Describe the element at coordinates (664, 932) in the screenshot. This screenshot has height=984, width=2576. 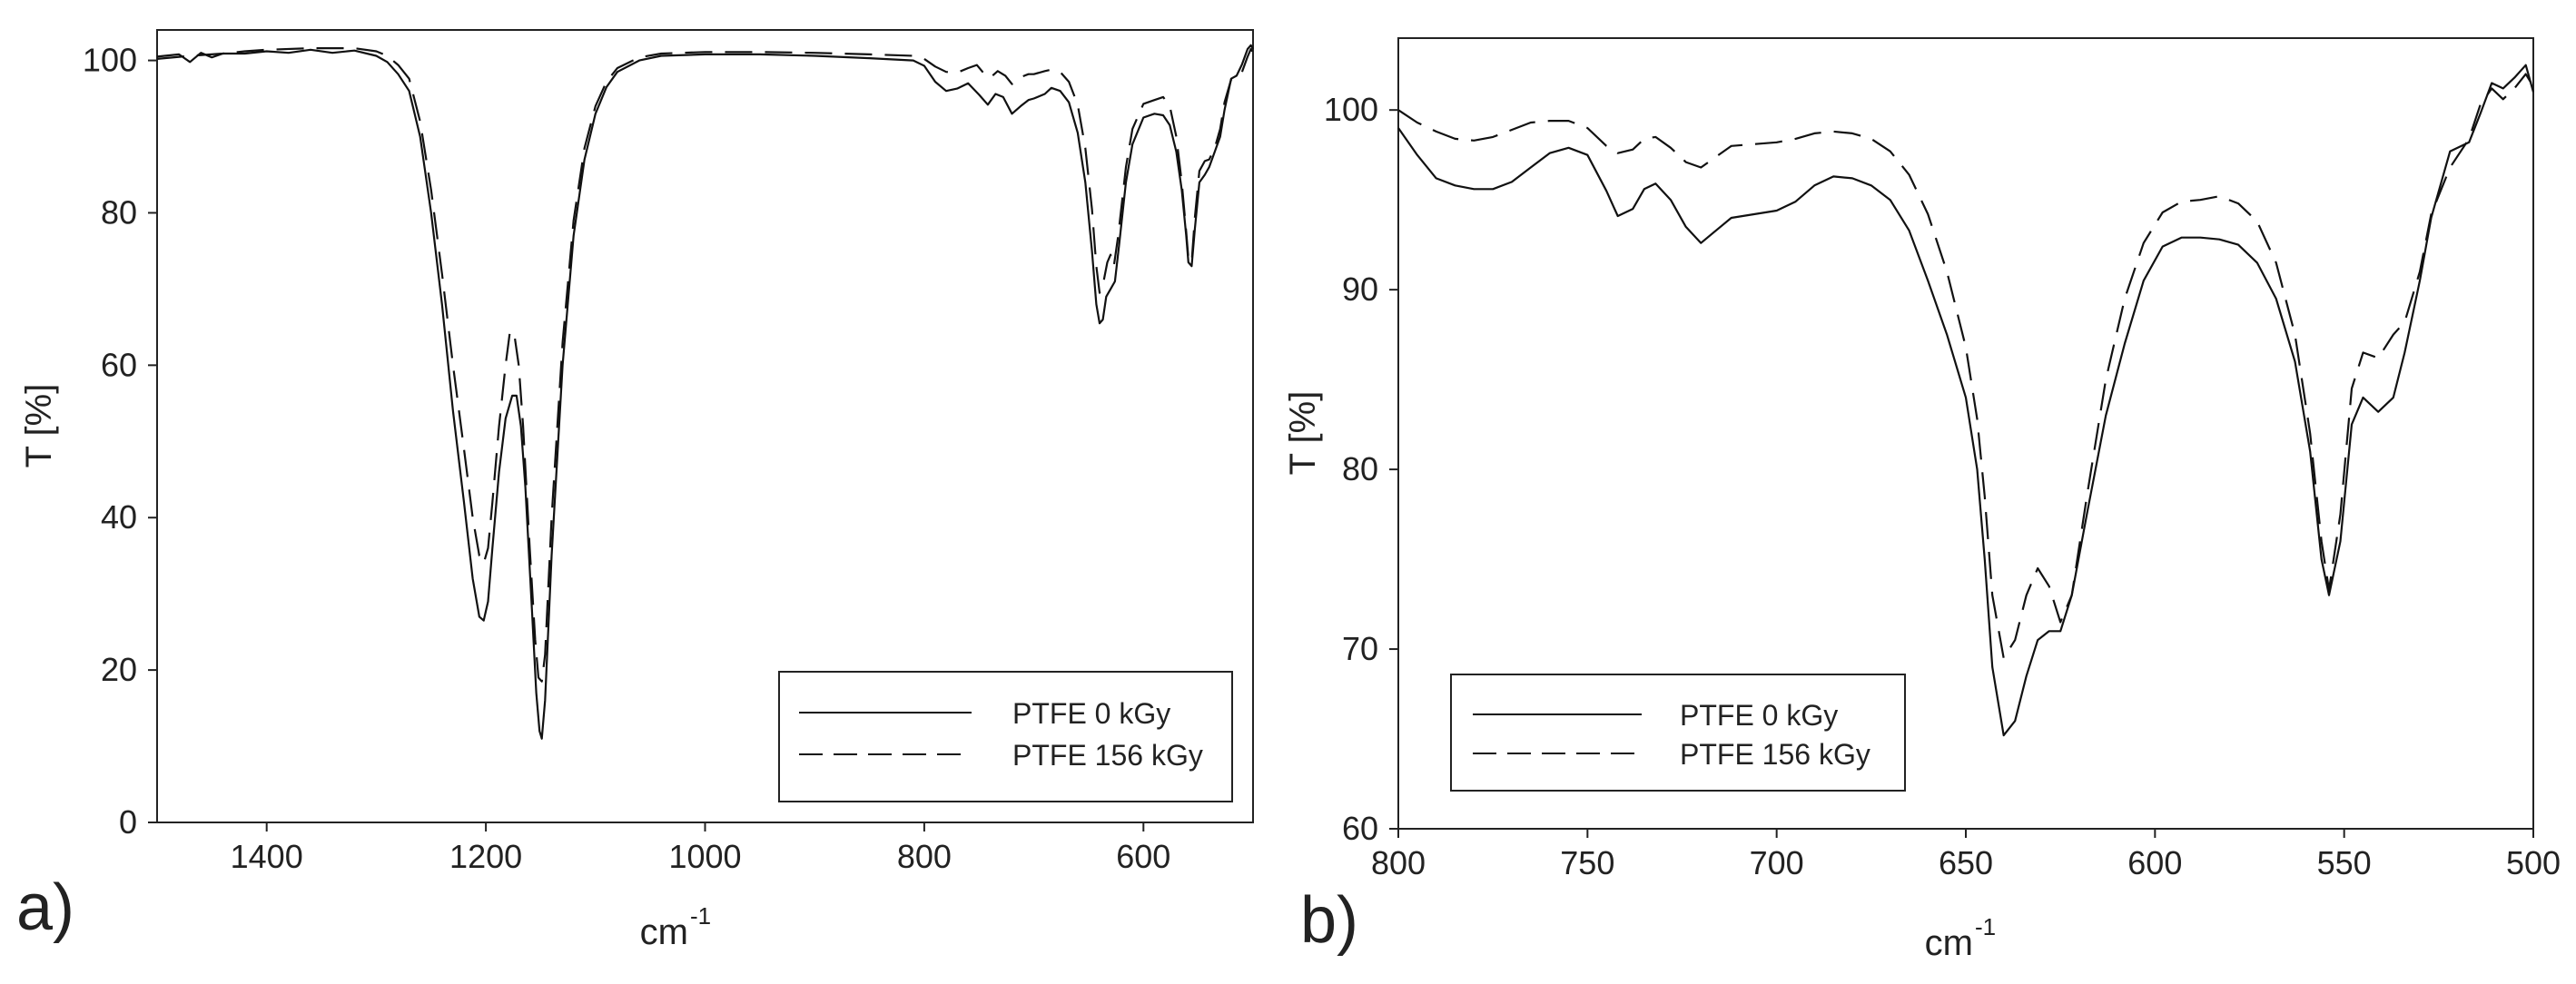
I see `panel-a-xlabel: cm` at that location.